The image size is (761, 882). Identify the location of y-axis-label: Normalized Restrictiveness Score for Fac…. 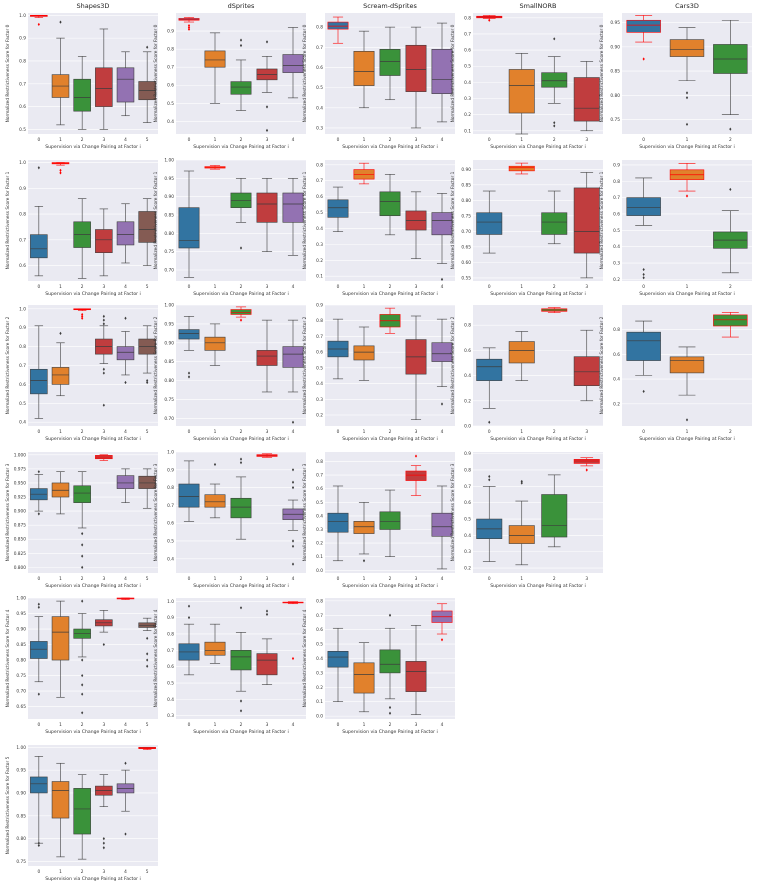
(156, 73).